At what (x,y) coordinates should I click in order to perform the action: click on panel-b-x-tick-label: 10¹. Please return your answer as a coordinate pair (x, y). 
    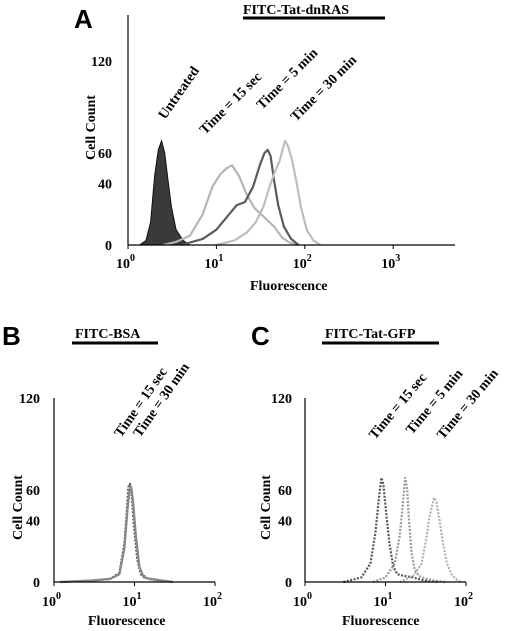
    Looking at the image, I should click on (132, 600).